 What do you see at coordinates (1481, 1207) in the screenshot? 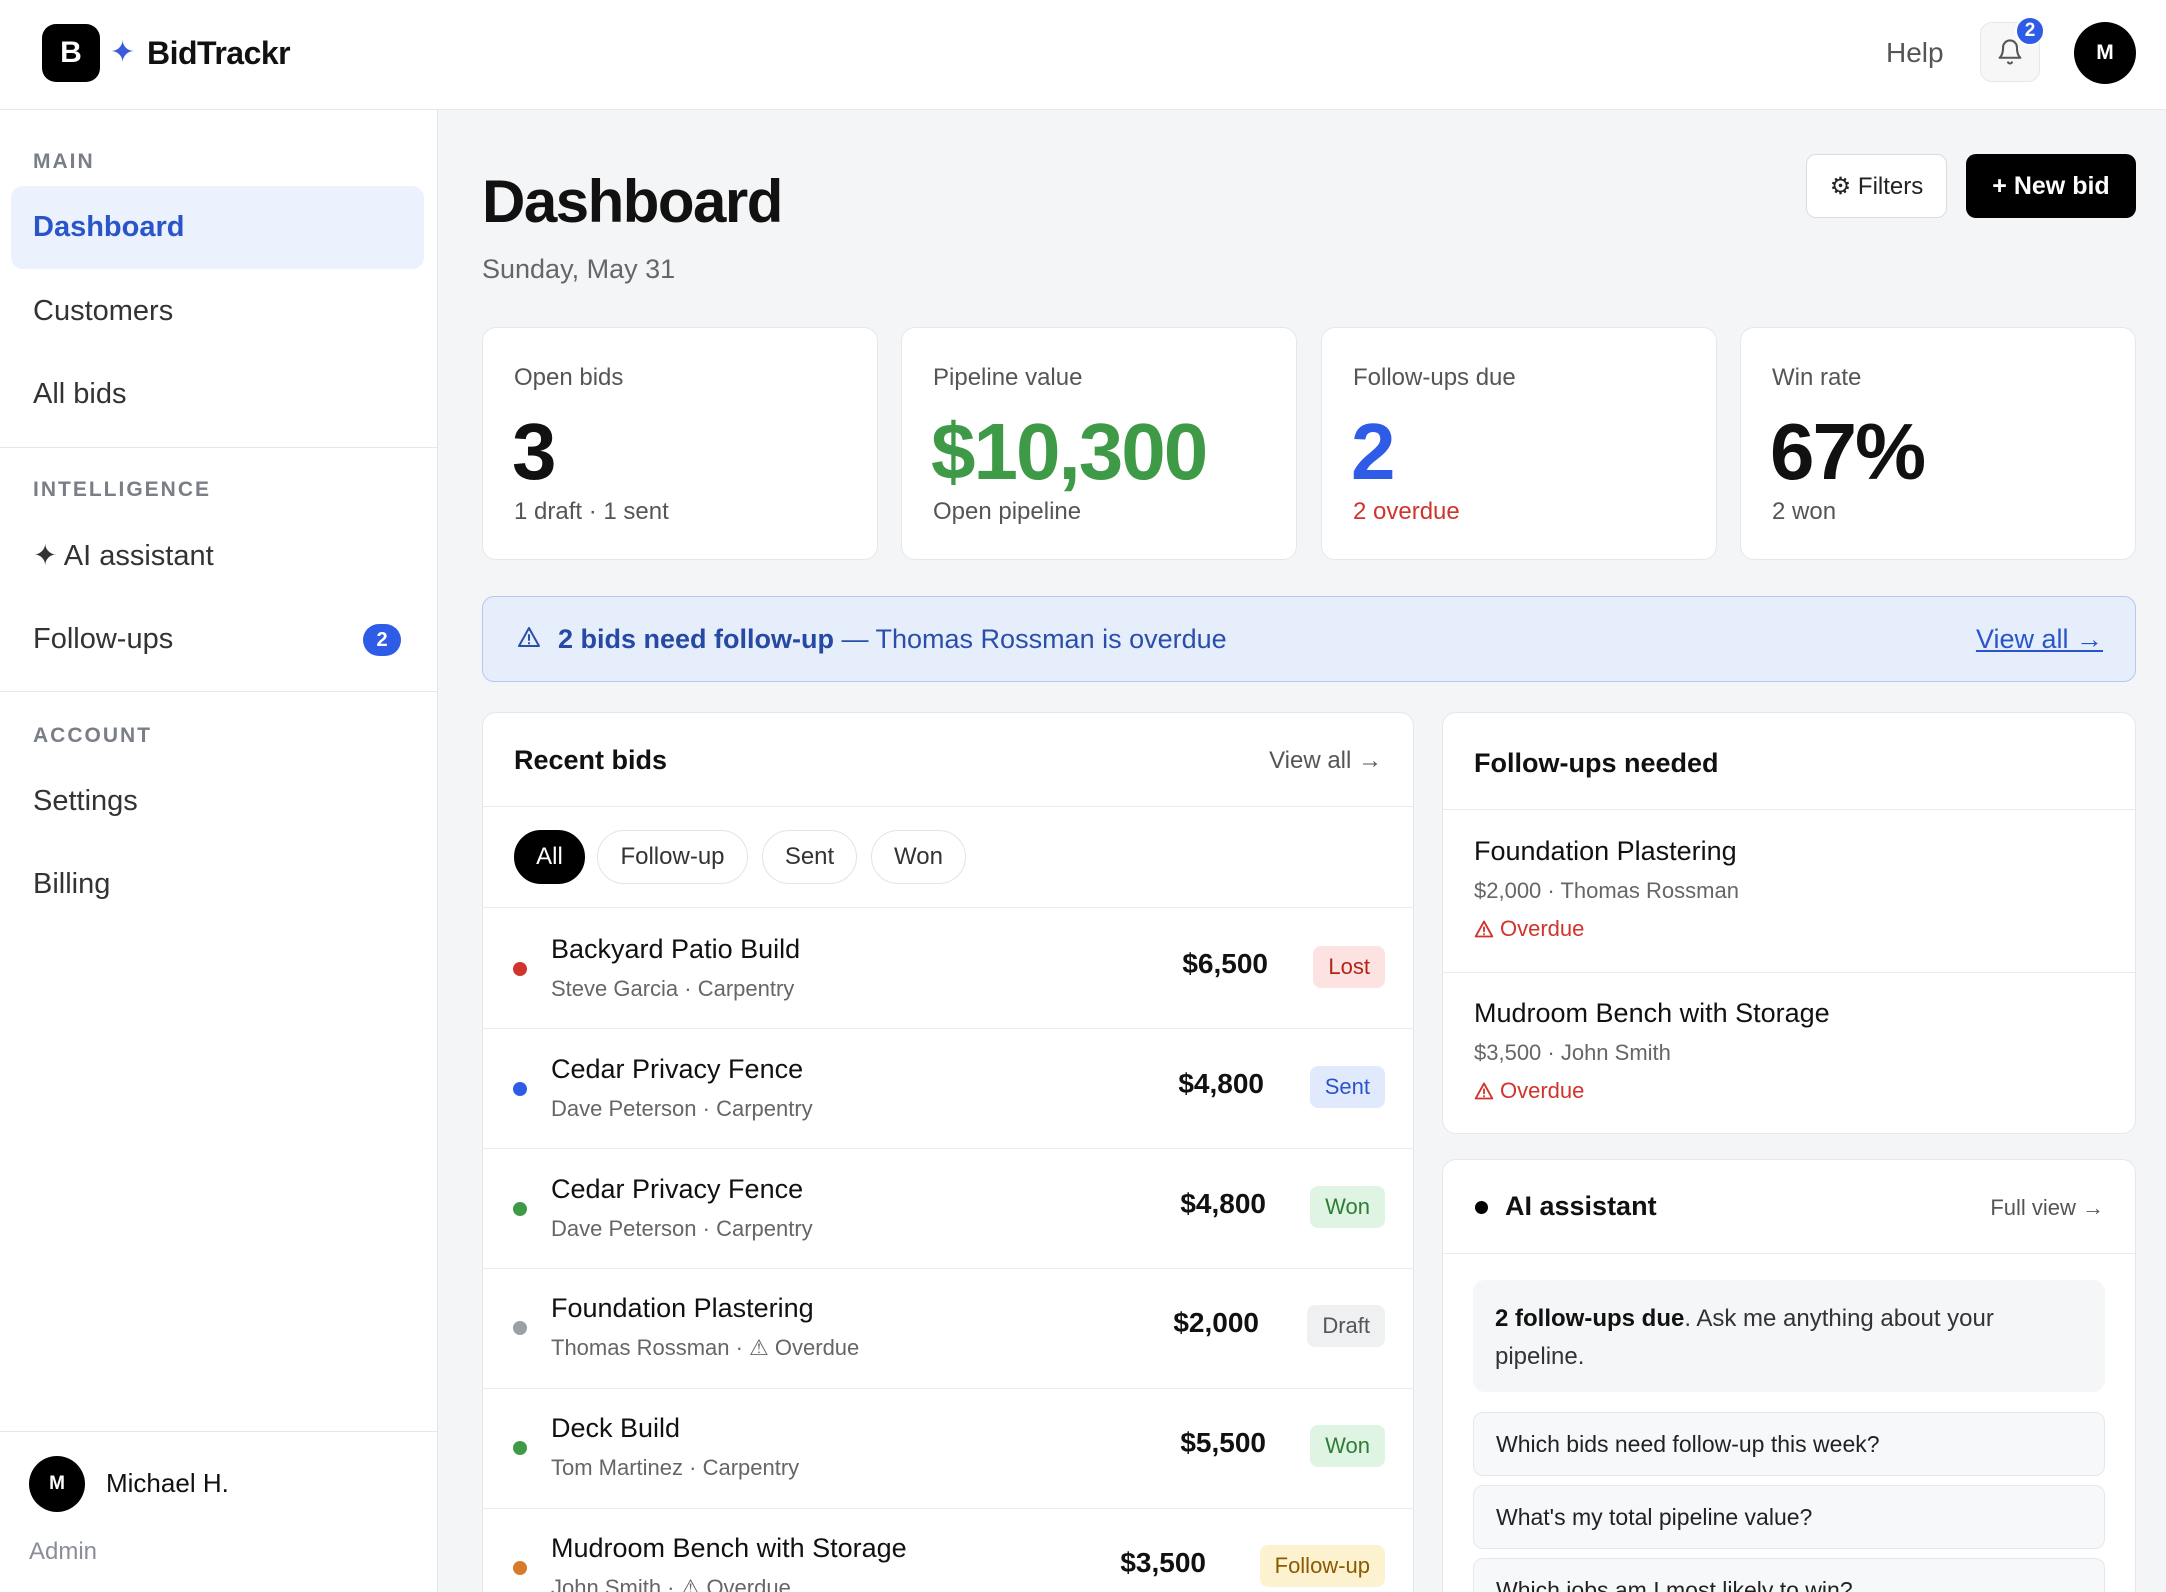
I see `ai-status-dot` at bounding box center [1481, 1207].